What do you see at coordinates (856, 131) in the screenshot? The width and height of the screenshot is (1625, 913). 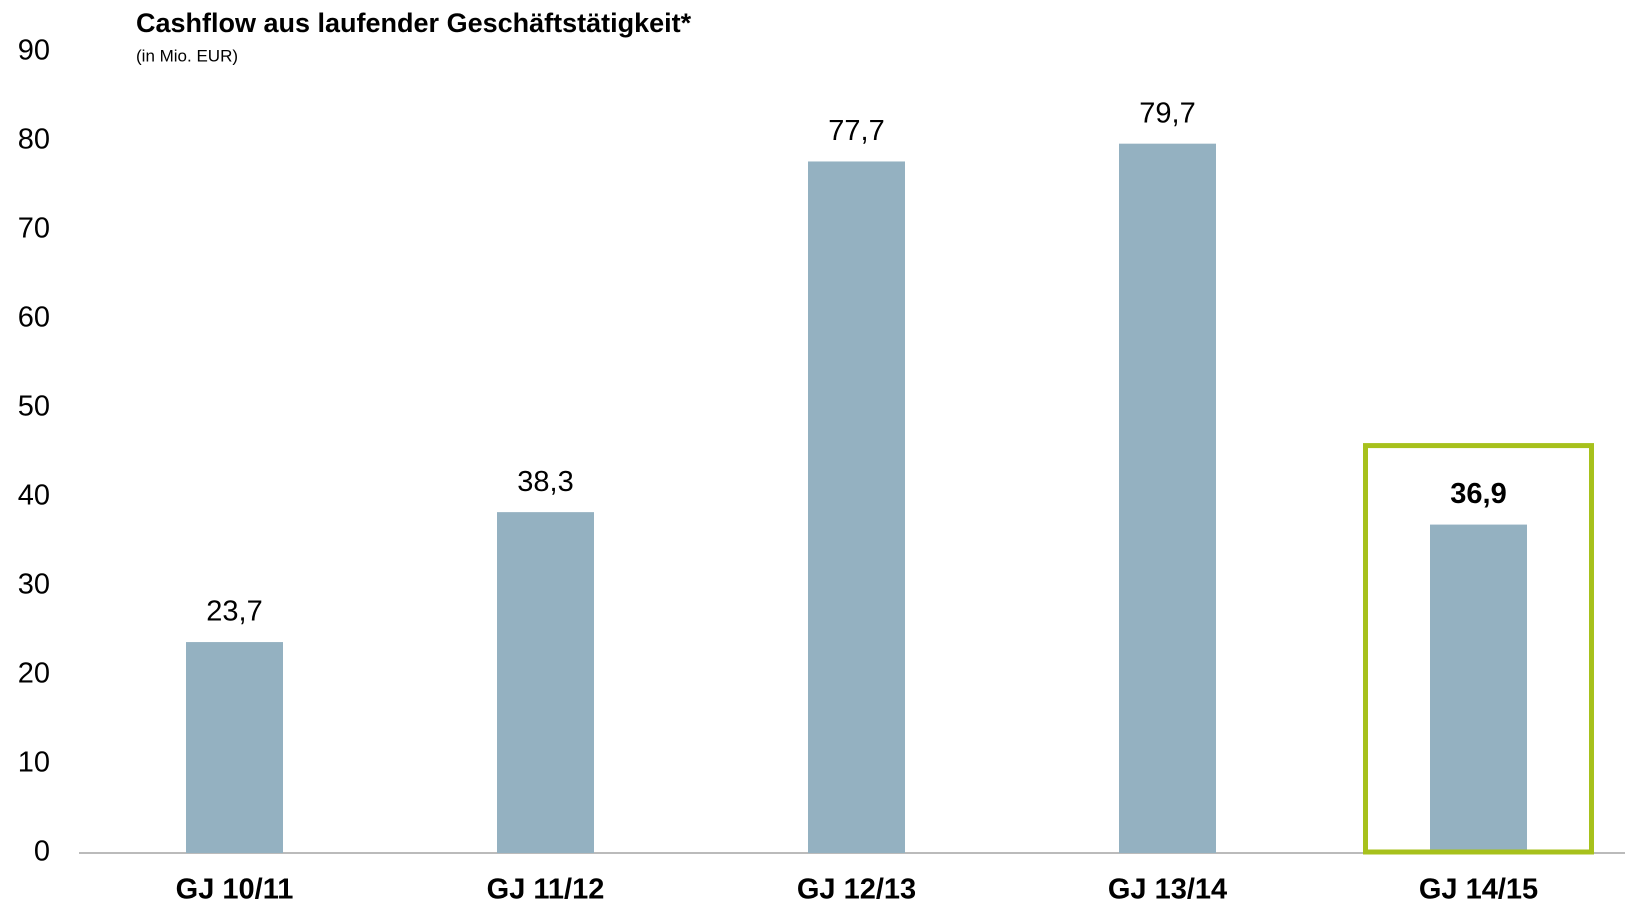 I see `value-label: 77,7` at bounding box center [856, 131].